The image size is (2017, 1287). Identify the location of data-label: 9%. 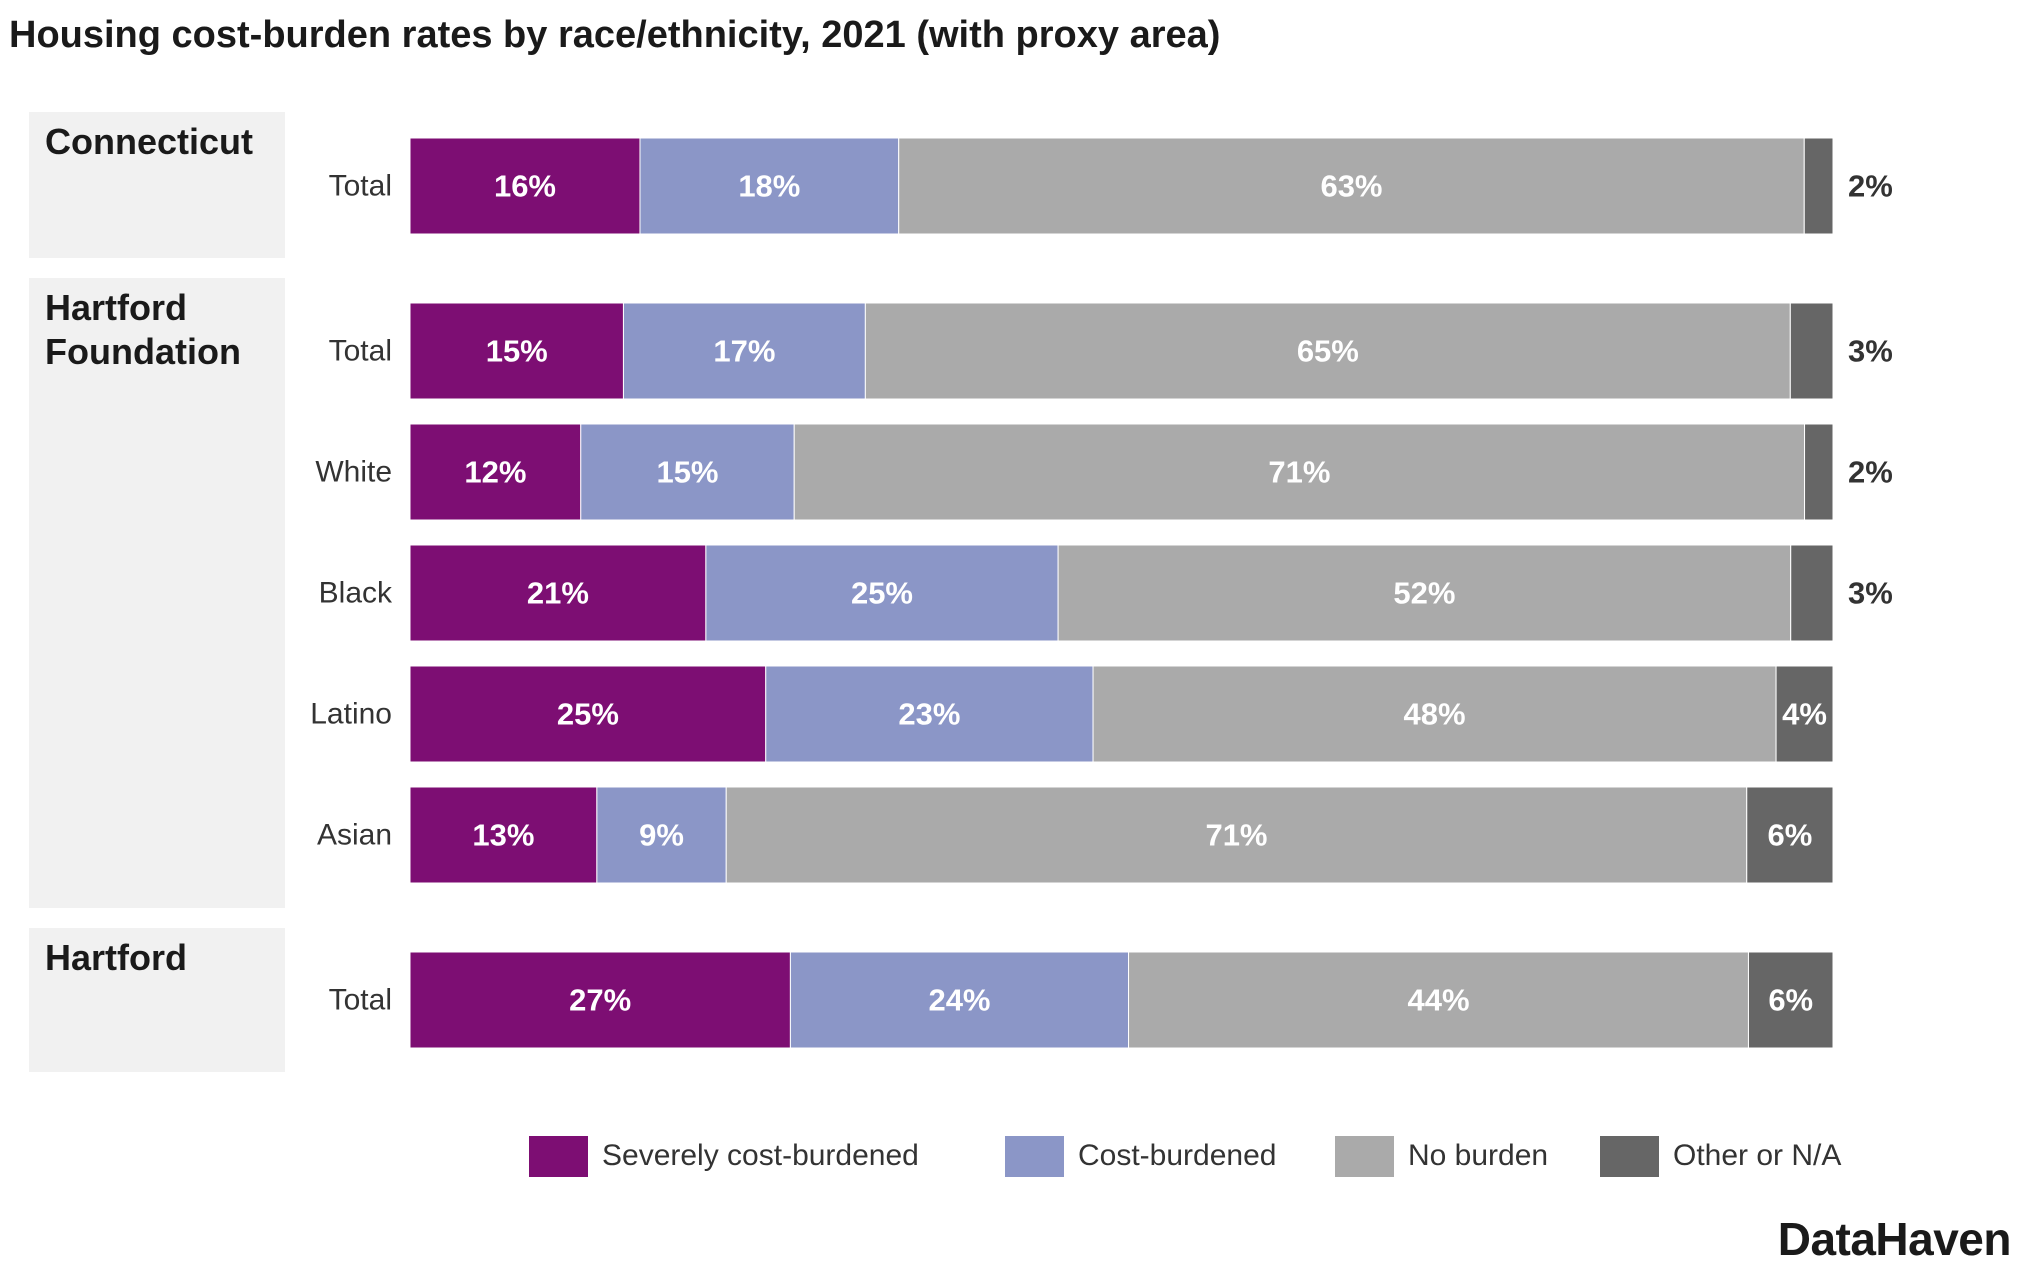
(661, 835).